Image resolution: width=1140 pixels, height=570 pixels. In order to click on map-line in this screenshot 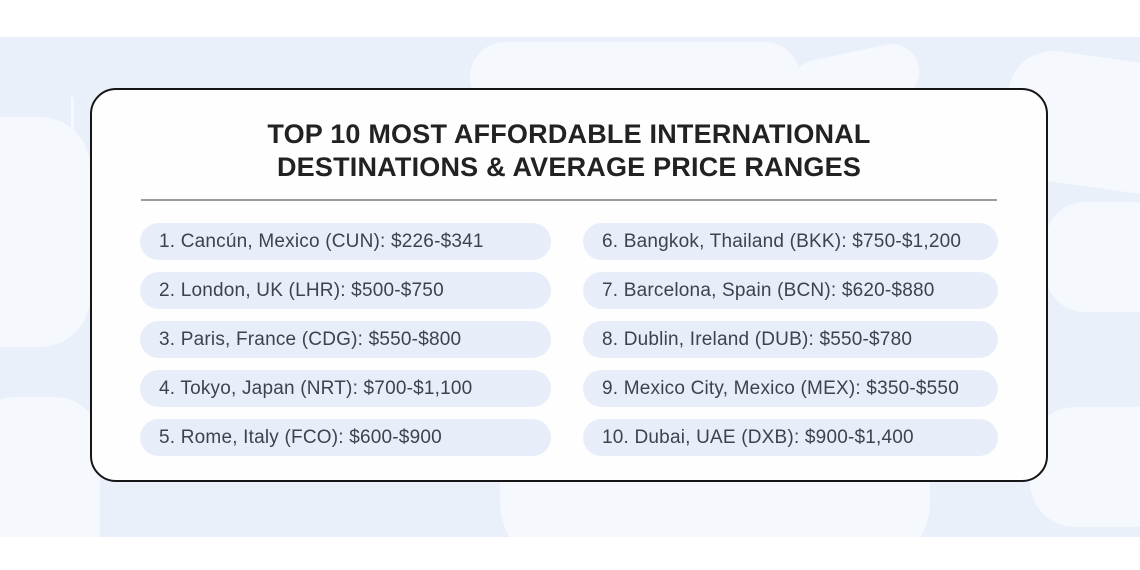, I will do `click(72, 149)`.